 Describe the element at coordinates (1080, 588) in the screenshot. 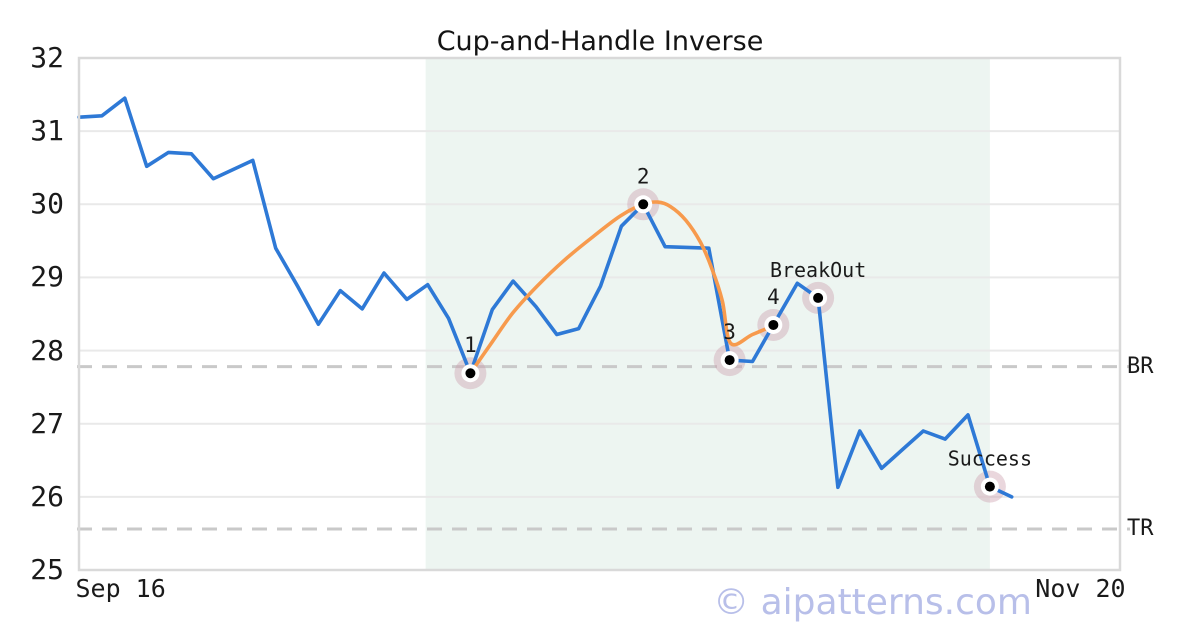

I see `x-tick-label: Nov 20` at that location.